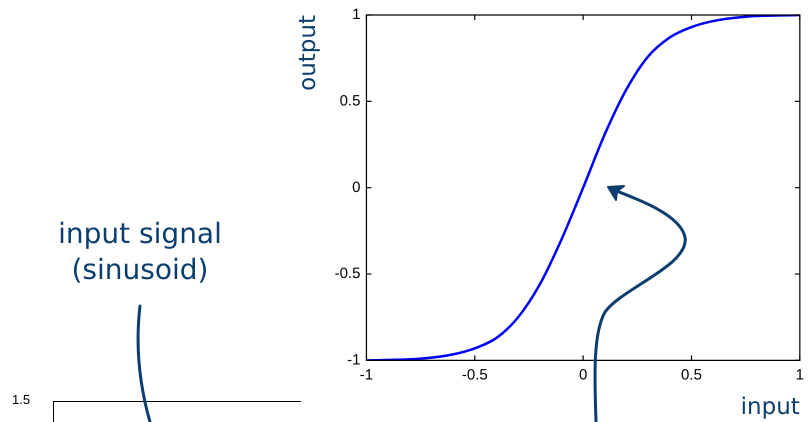 Image resolution: width=810 pixels, height=422 pixels. What do you see at coordinates (353, 360) in the screenshot?
I see `y-tick-label: -1` at bounding box center [353, 360].